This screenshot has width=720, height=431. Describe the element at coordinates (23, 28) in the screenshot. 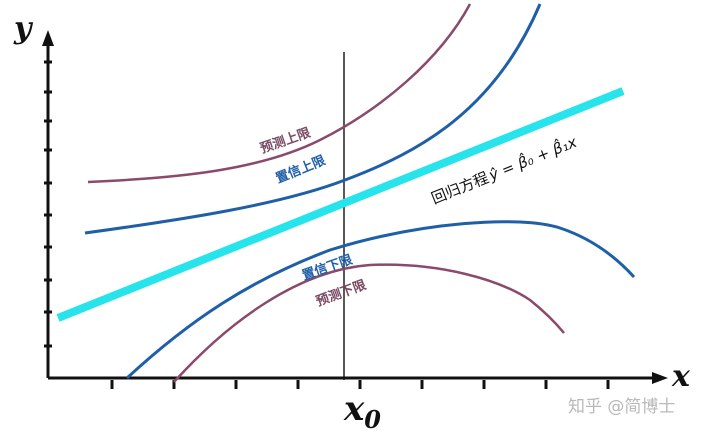

I see `y-axis-label: y` at that location.